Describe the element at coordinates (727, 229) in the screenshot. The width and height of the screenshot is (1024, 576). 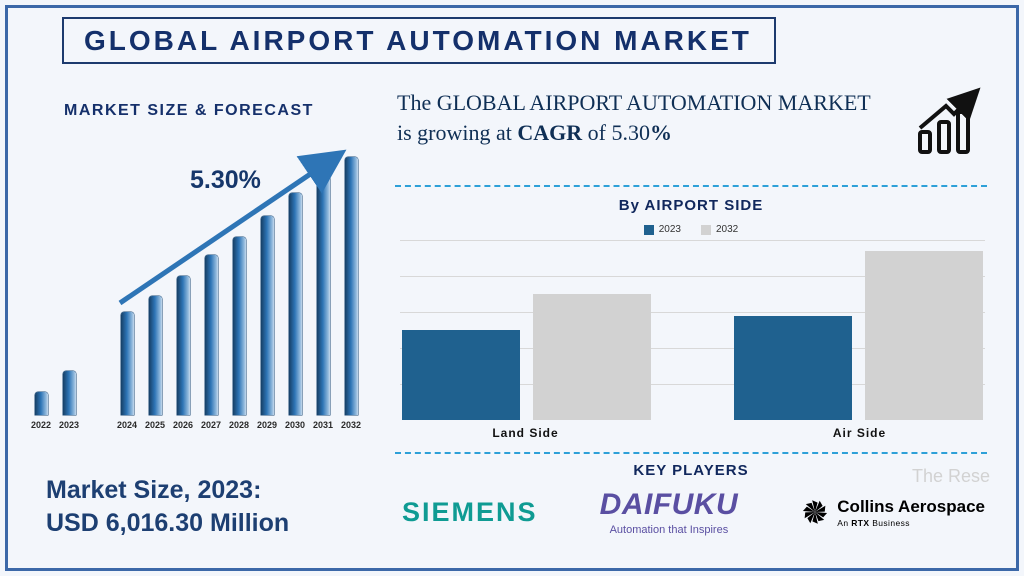
I see `legend-label: 2032` at that location.